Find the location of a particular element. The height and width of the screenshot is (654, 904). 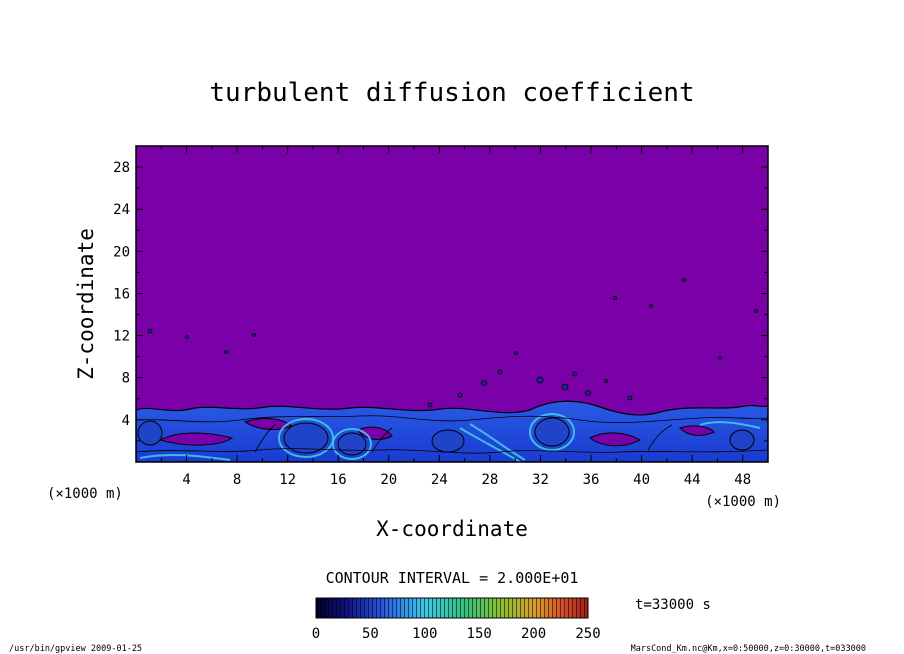

y-tick-label: 20 is located at coordinates (121, 252).